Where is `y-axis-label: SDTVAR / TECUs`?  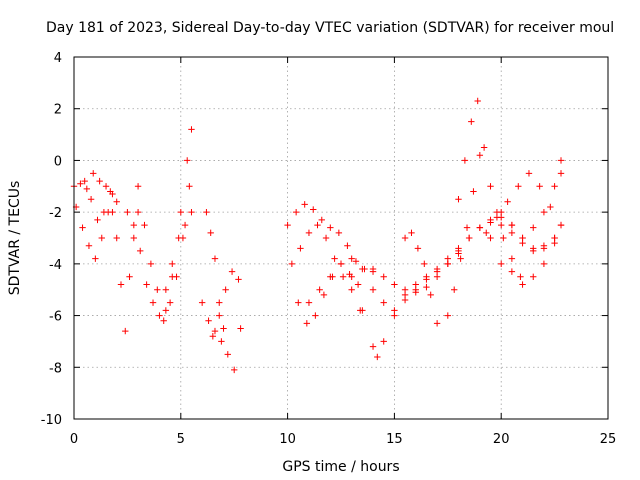
y-axis-label: SDTVAR / TECUs is located at coordinates (15, 238).